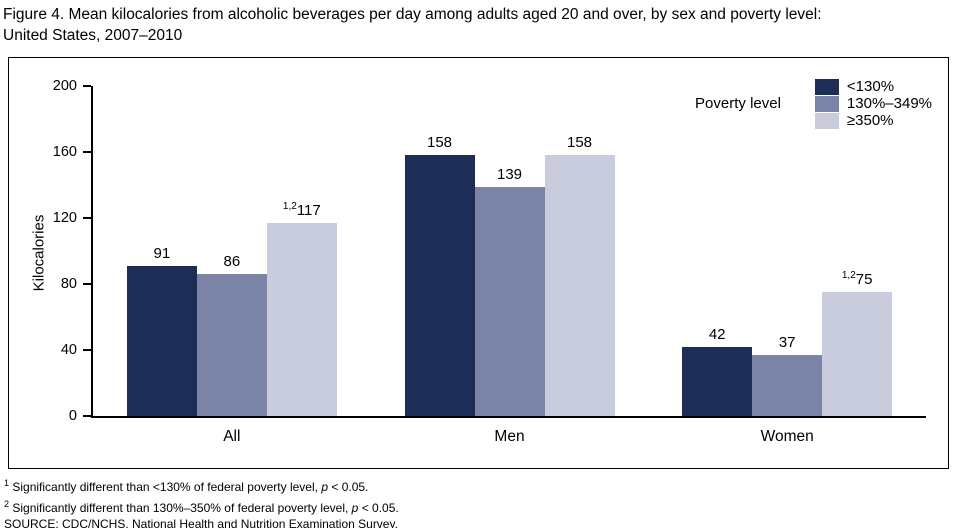 This screenshot has width=960, height=528. I want to click on y-tick-label: 40, so click(68, 350).